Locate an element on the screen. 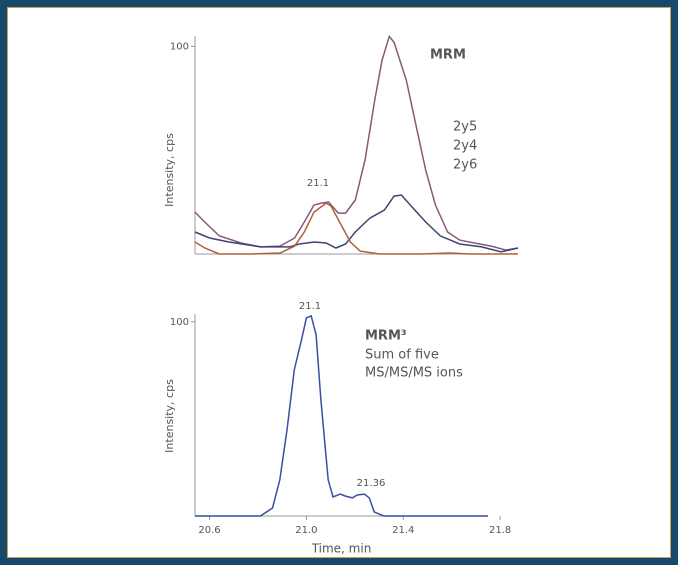 The height and width of the screenshot is (569, 678). legend-entry: 2y4 is located at coordinates (465, 146).